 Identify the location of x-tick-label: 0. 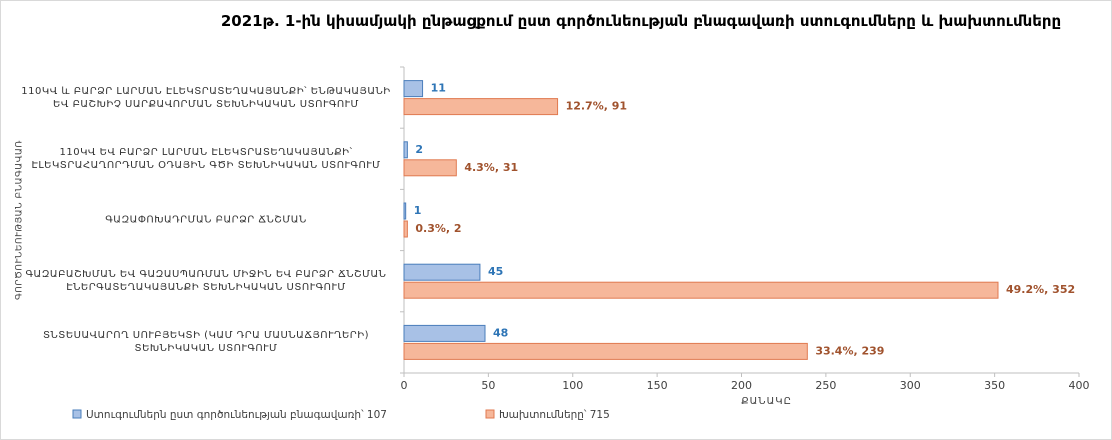
(404, 385).